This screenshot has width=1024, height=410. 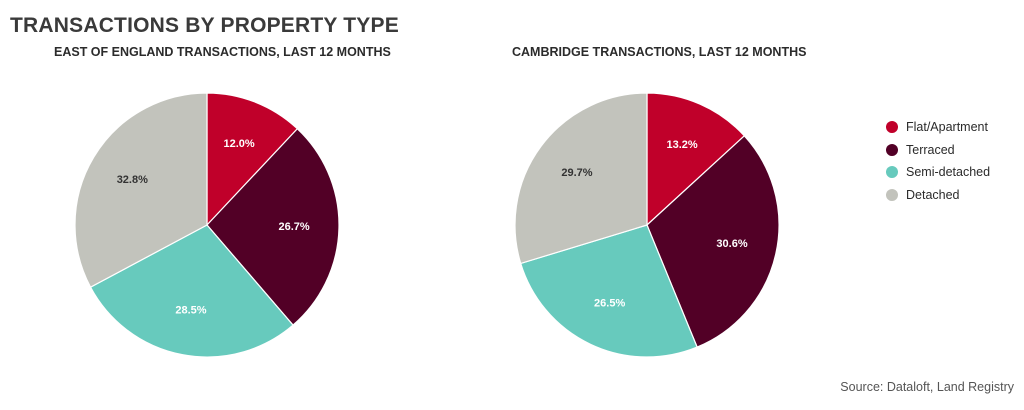 What do you see at coordinates (933, 194) in the screenshot?
I see `legend-label: Detached` at bounding box center [933, 194].